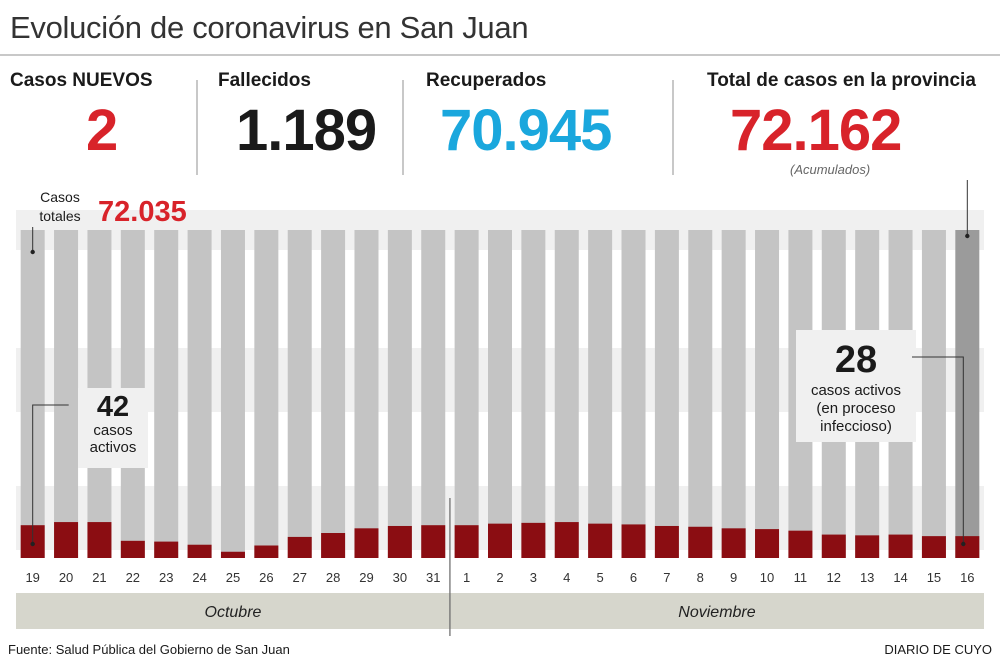  I want to click on active-case-bars, so click(500, 540).